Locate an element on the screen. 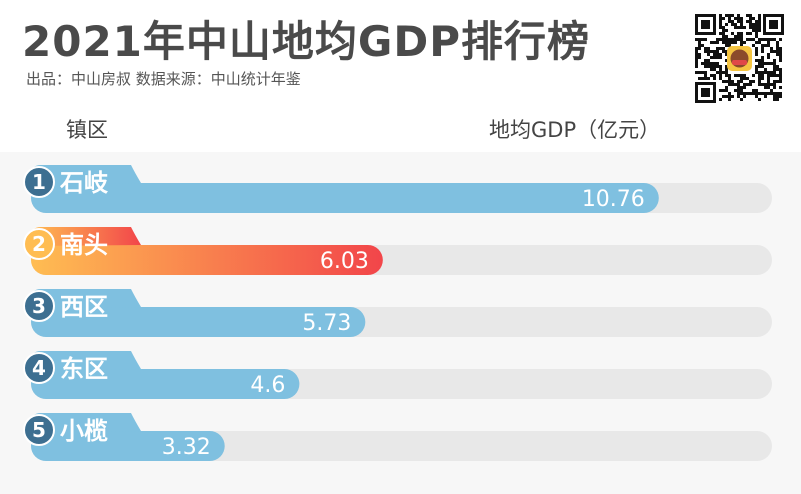 This screenshot has height=494, width=801. category-label: 东区 is located at coordinates (84, 369).